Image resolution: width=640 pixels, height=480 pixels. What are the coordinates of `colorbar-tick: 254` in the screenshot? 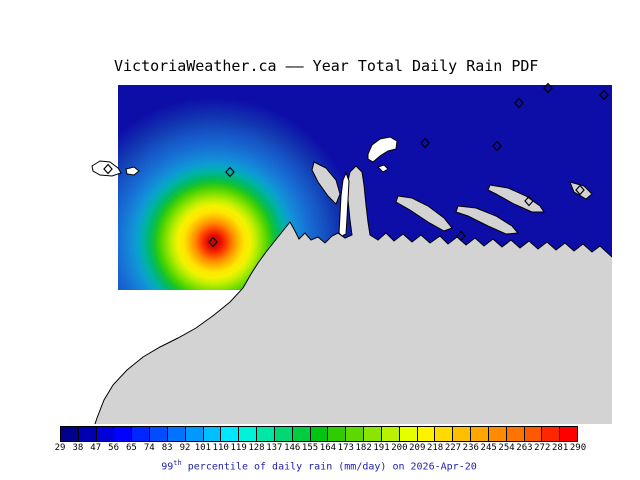 It's located at (506, 448).